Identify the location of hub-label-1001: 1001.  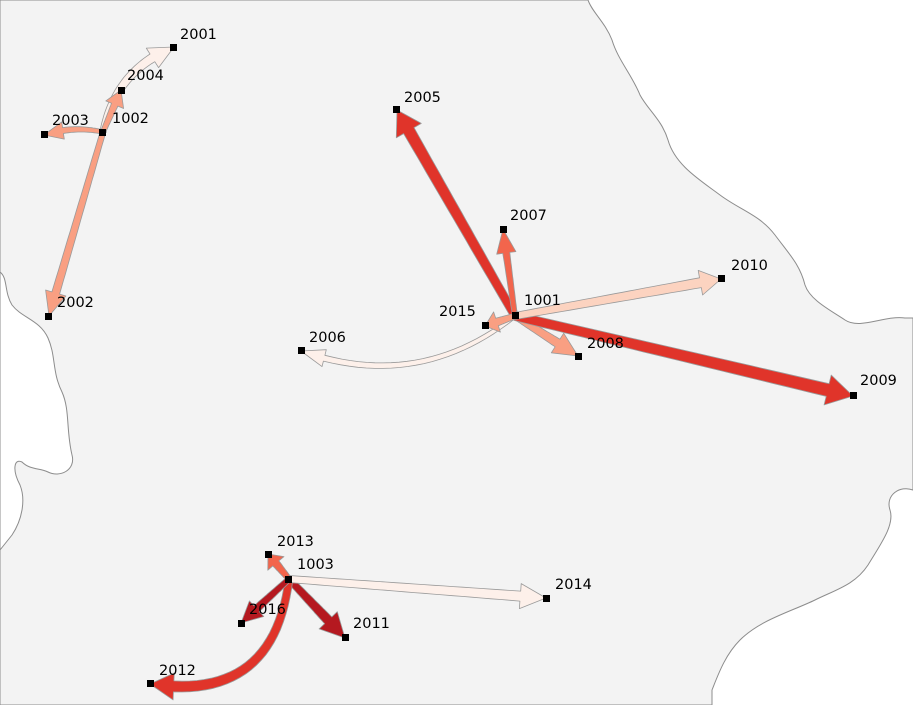
(542, 301).